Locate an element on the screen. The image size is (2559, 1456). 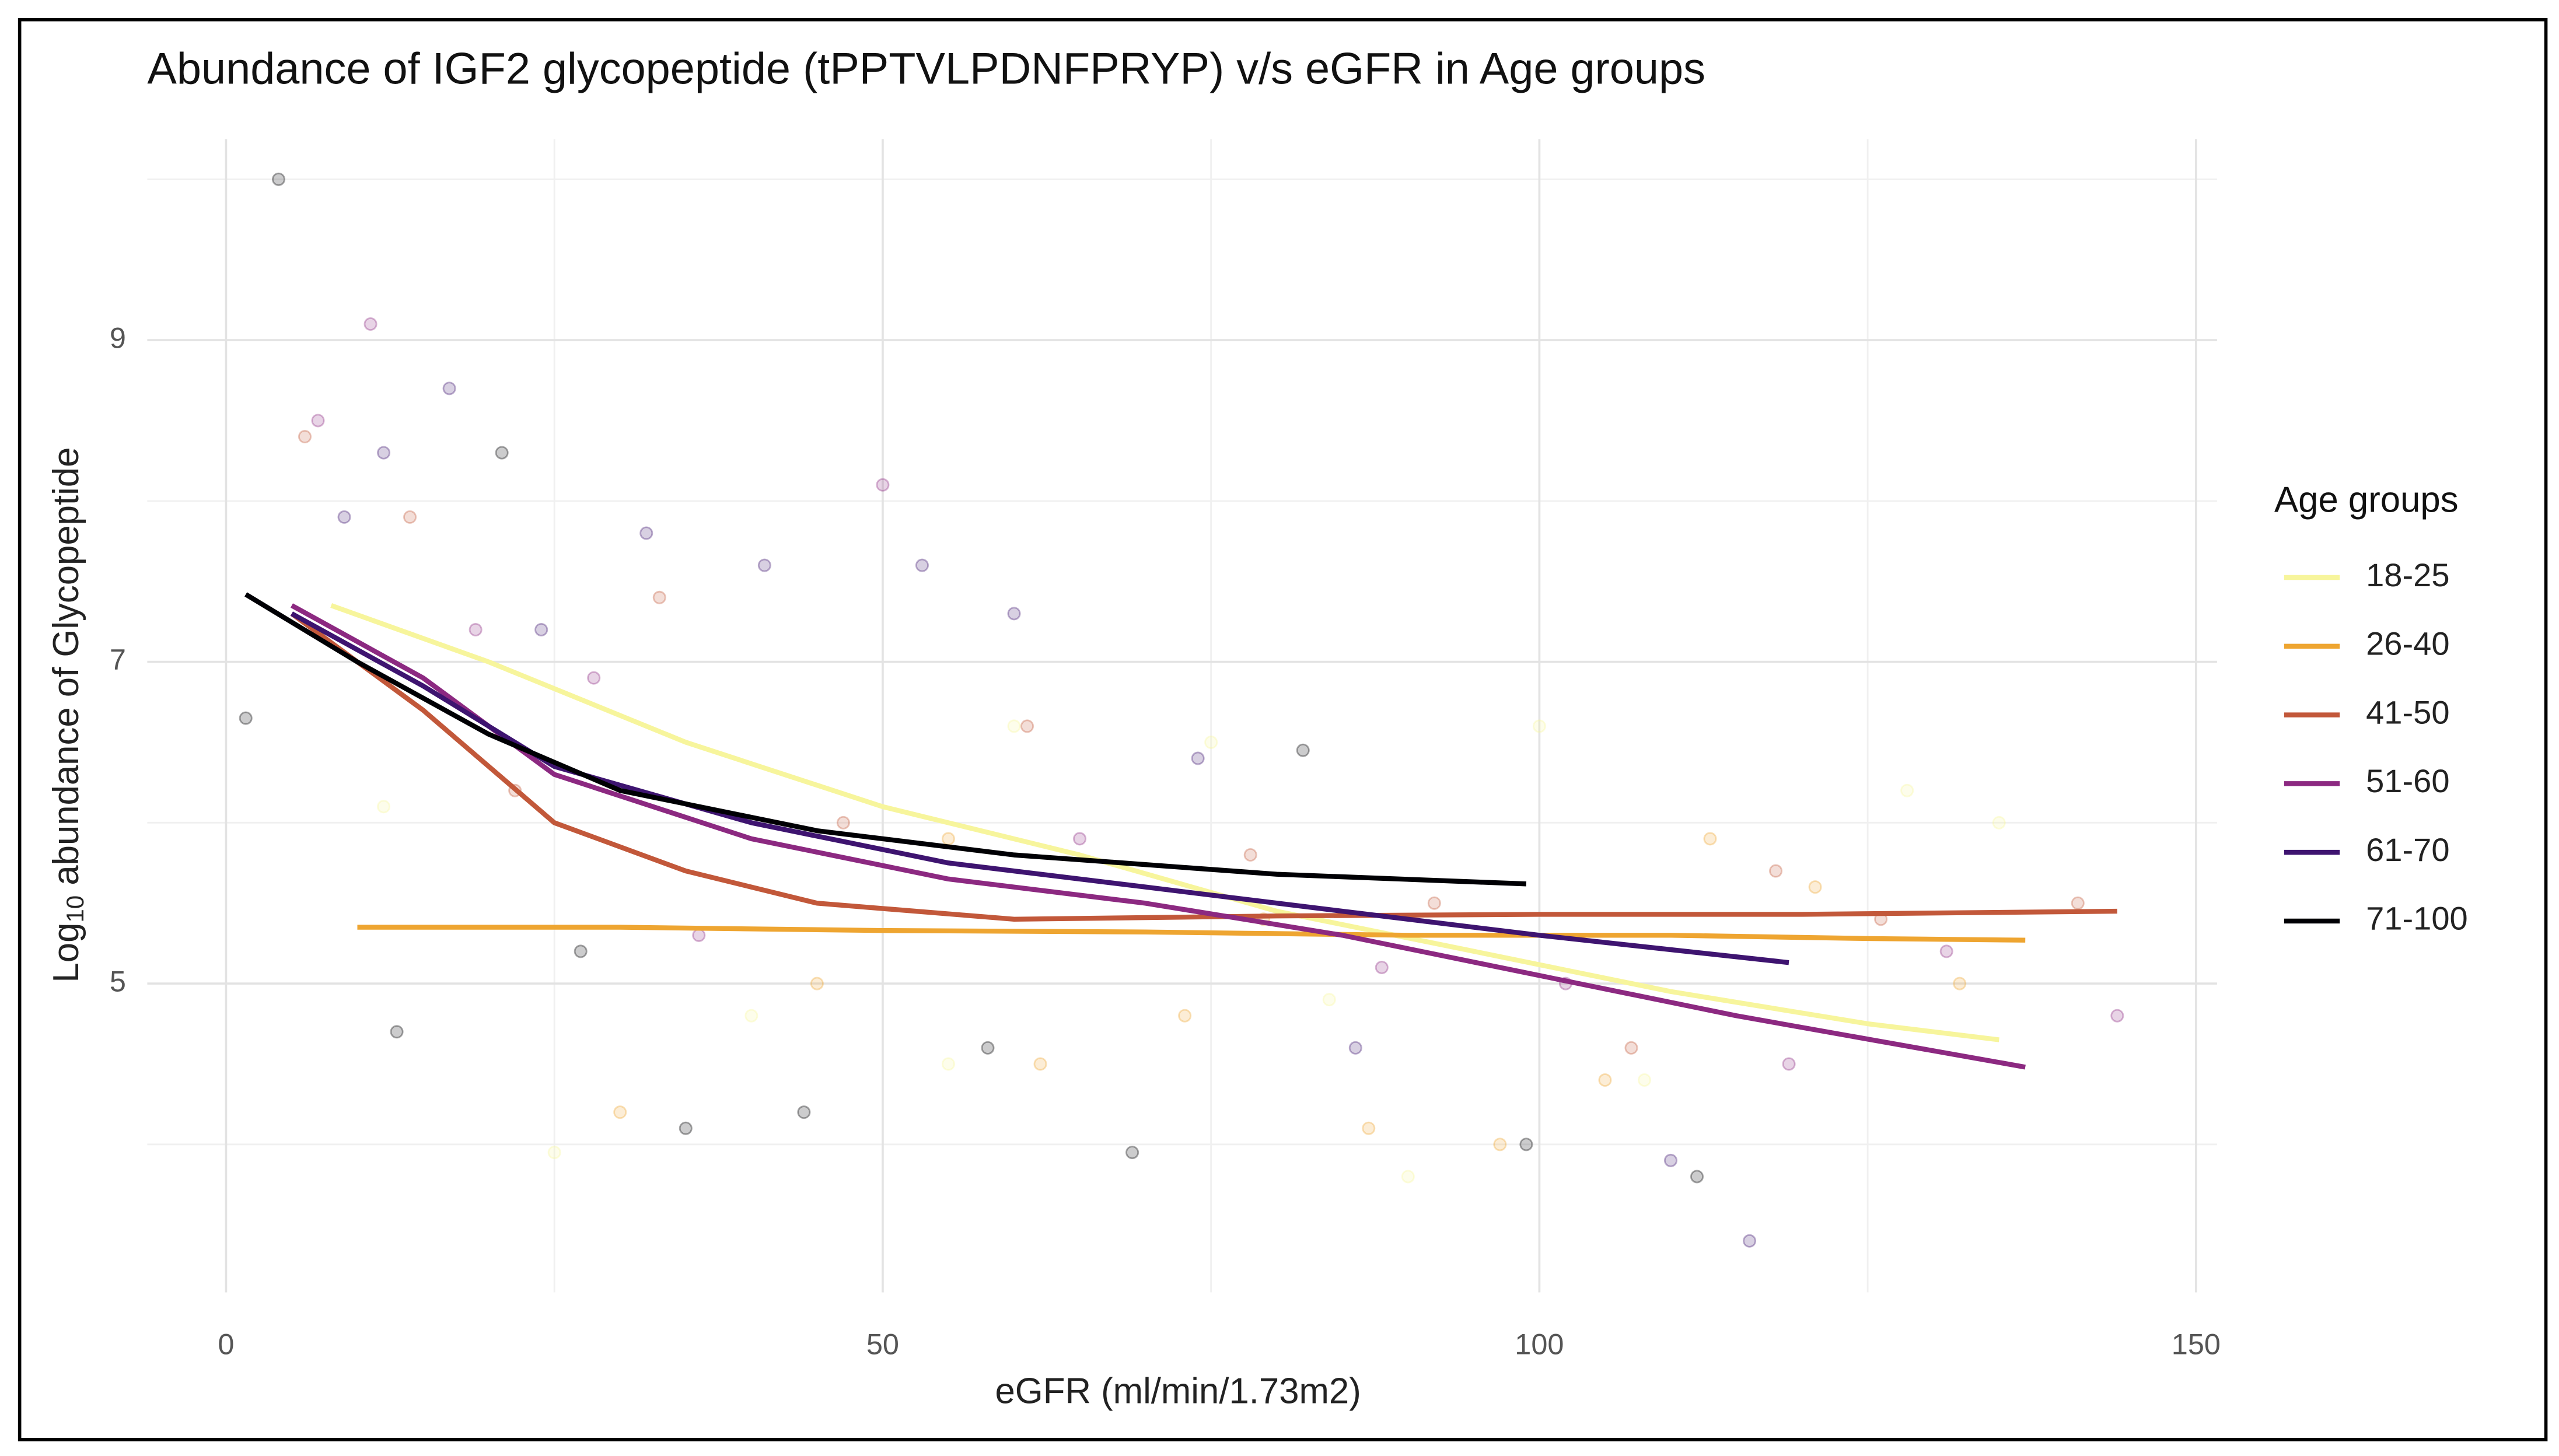
y-label-subscript: 10 is located at coordinates (75, 909).